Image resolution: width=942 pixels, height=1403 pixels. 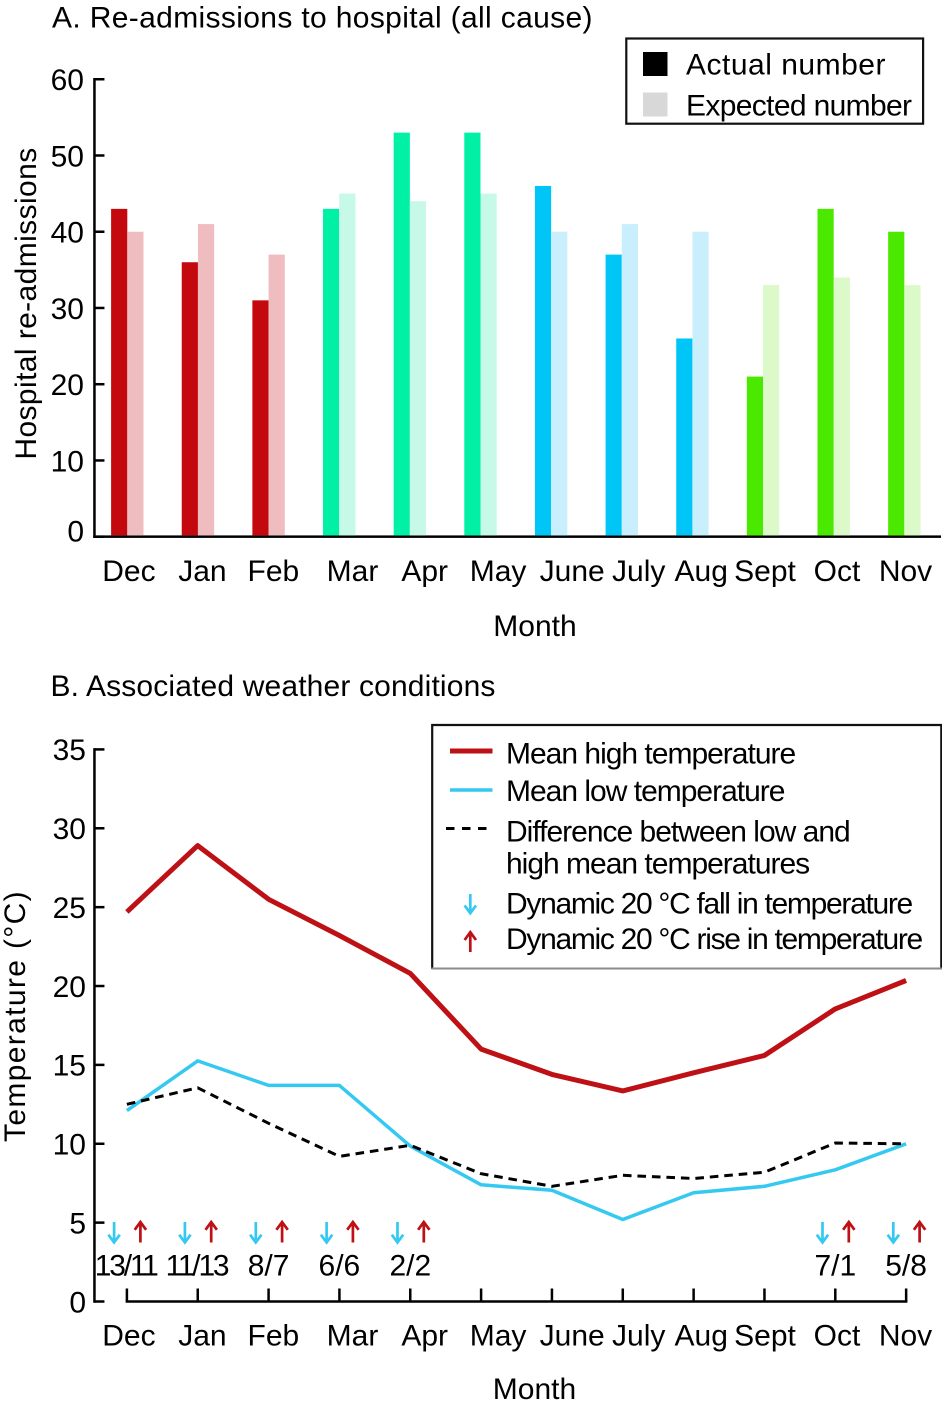 I want to click on svg-text: 6/6, so click(x=340, y=1266).